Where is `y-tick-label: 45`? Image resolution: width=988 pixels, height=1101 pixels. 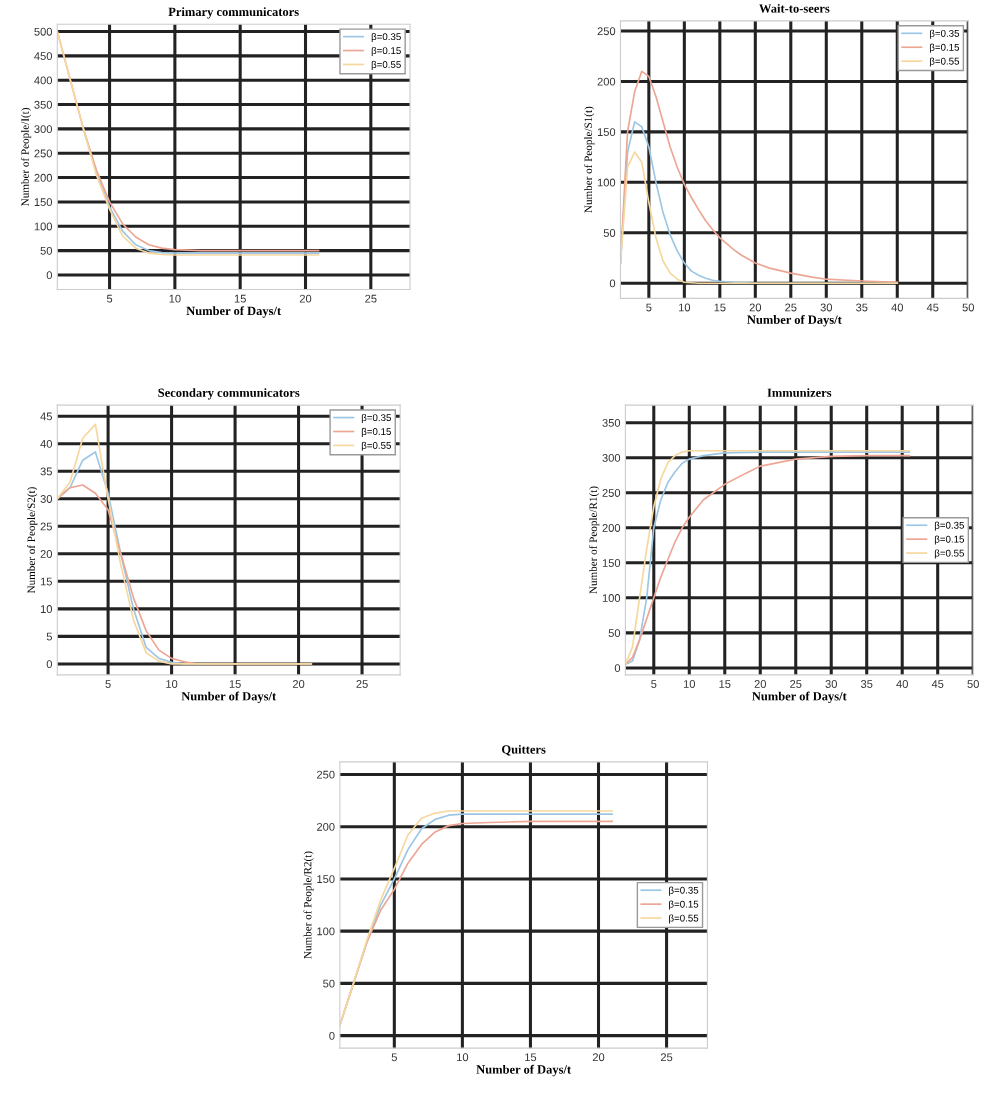
y-tick-label: 45 is located at coordinates (46, 416).